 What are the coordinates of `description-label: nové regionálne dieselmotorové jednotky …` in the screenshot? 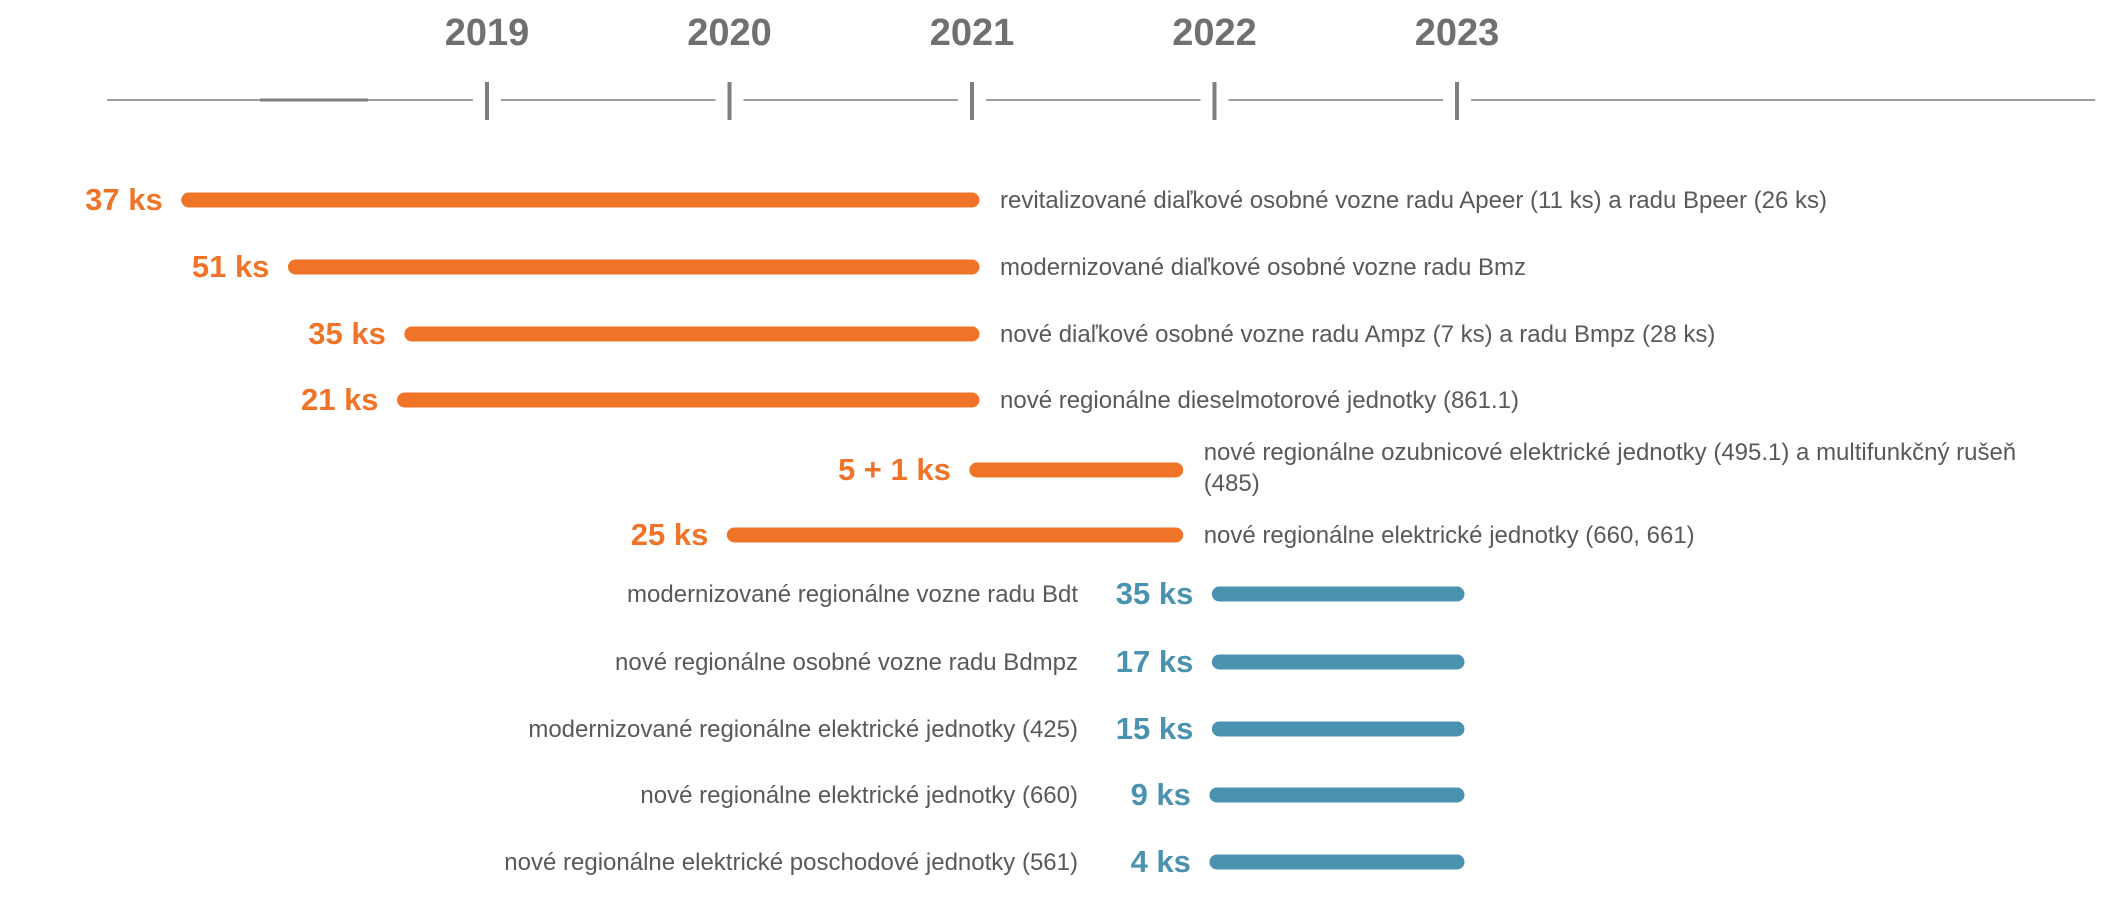 It's located at (1259, 400).